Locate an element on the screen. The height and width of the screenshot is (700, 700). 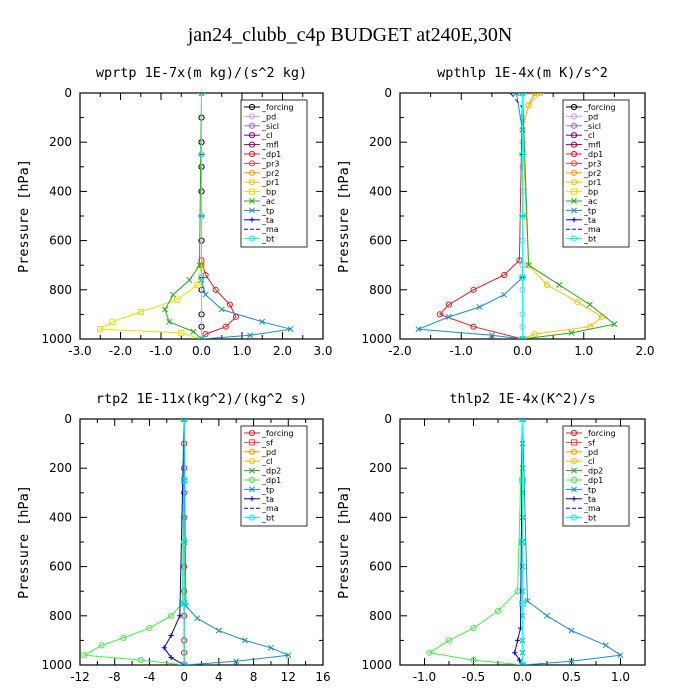
legend-entry: _dp2 is located at coordinates (271, 471).